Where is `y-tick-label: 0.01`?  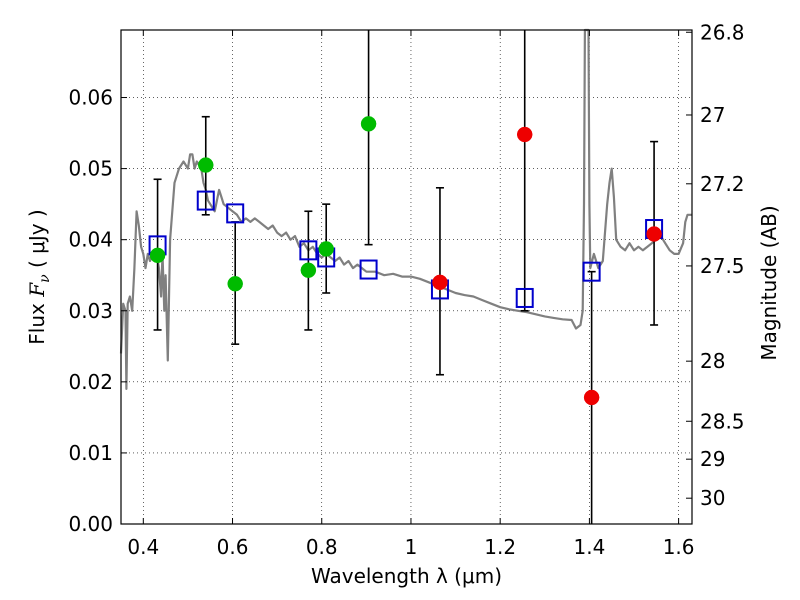 y-tick-label: 0.01 is located at coordinates (90, 453).